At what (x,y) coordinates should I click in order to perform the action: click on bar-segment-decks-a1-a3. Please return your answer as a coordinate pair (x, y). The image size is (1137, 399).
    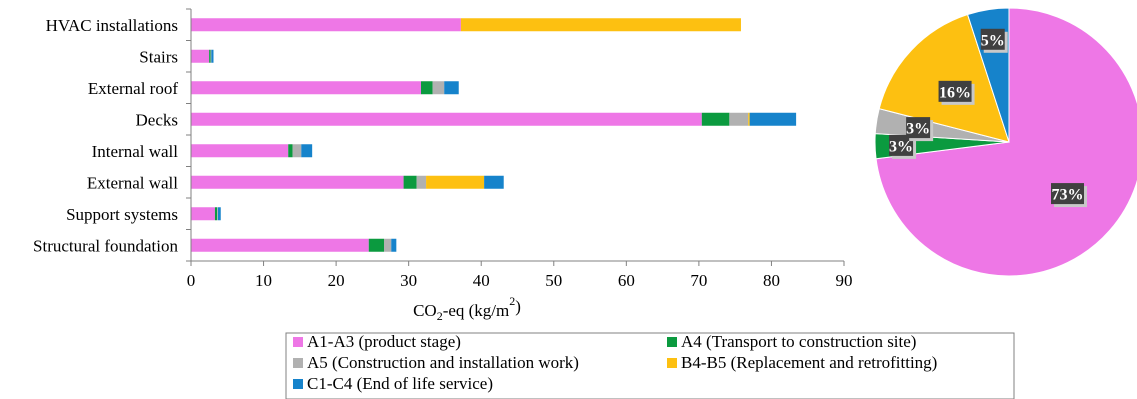
    Looking at the image, I should click on (446, 119).